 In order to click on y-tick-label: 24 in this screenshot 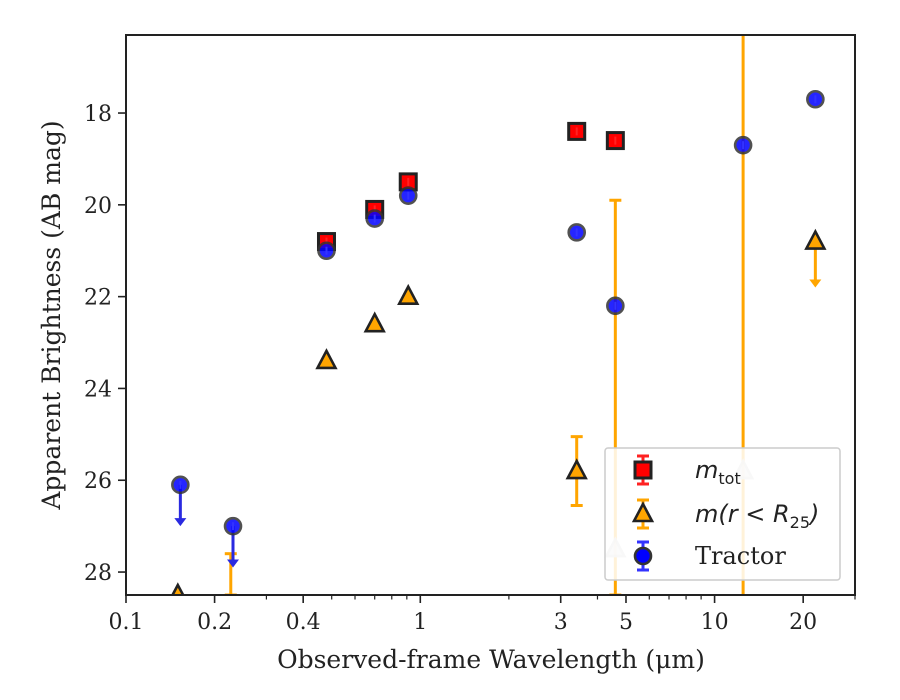, I will do `click(98, 389)`.